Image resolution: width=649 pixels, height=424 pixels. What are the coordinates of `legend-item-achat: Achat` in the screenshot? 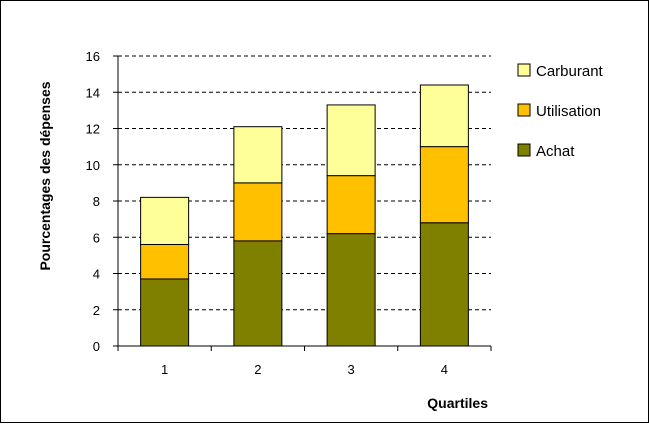 It's located at (546, 151).